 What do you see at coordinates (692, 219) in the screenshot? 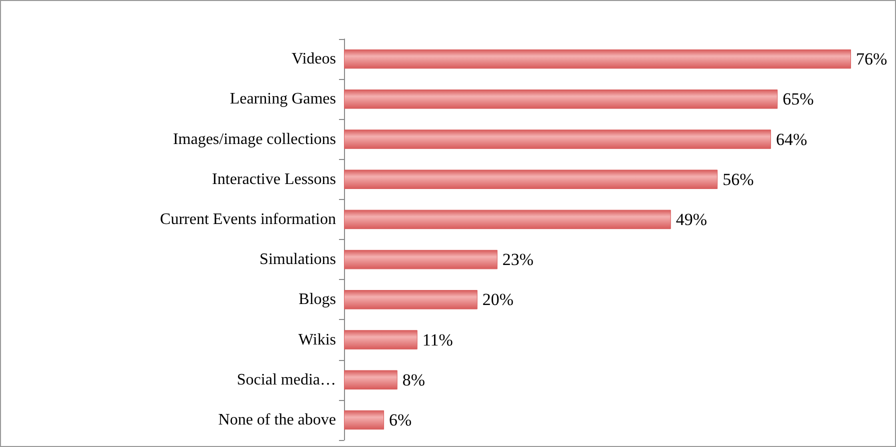
I see `data-label: 49%` at bounding box center [692, 219].